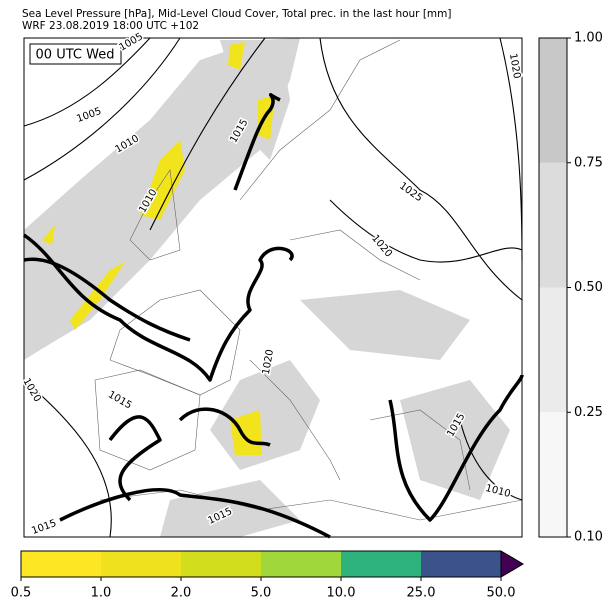 This screenshot has height=614, width=613. What do you see at coordinates (341, 593) in the screenshot?
I see `tick-label: 10.0` at bounding box center [341, 593].